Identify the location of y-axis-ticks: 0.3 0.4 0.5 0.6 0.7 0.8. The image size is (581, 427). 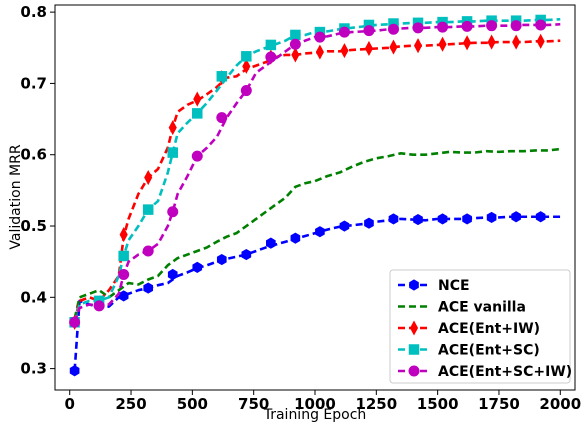
(37, 190).